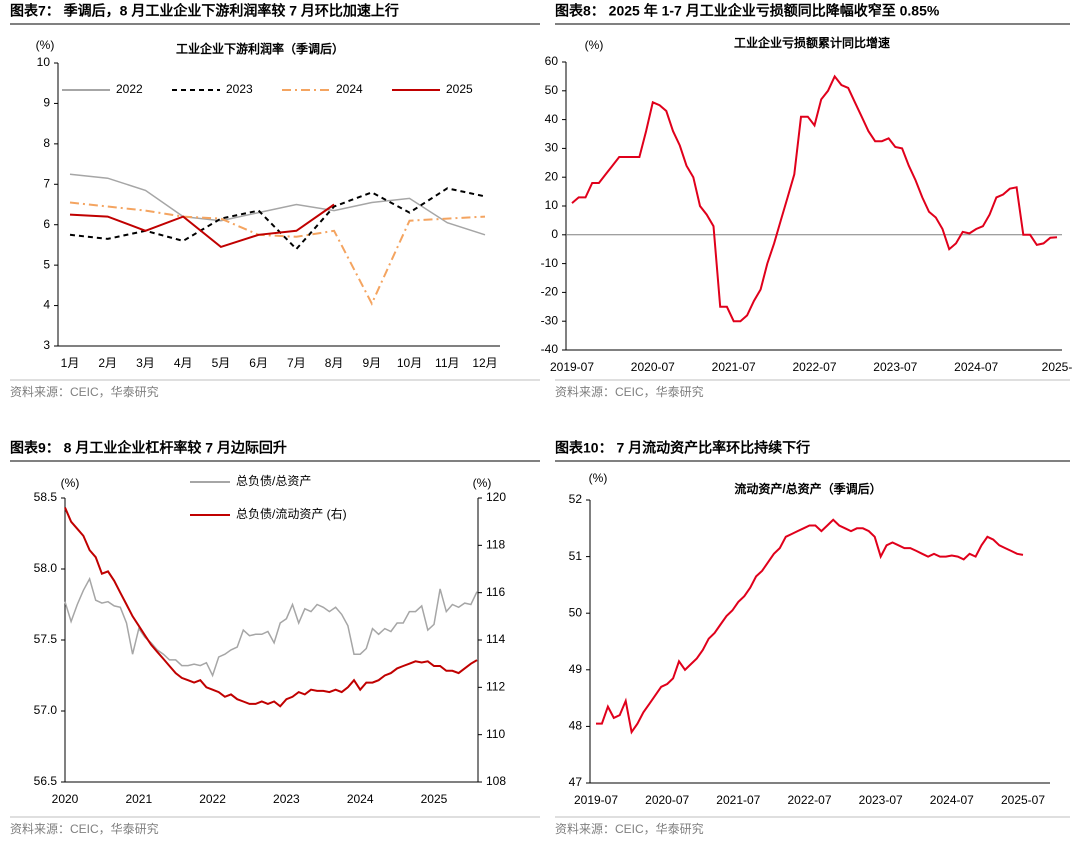 The image size is (1080, 842). Describe the element at coordinates (576, 499) in the screenshot. I see `y-tick-label: 52` at that location.